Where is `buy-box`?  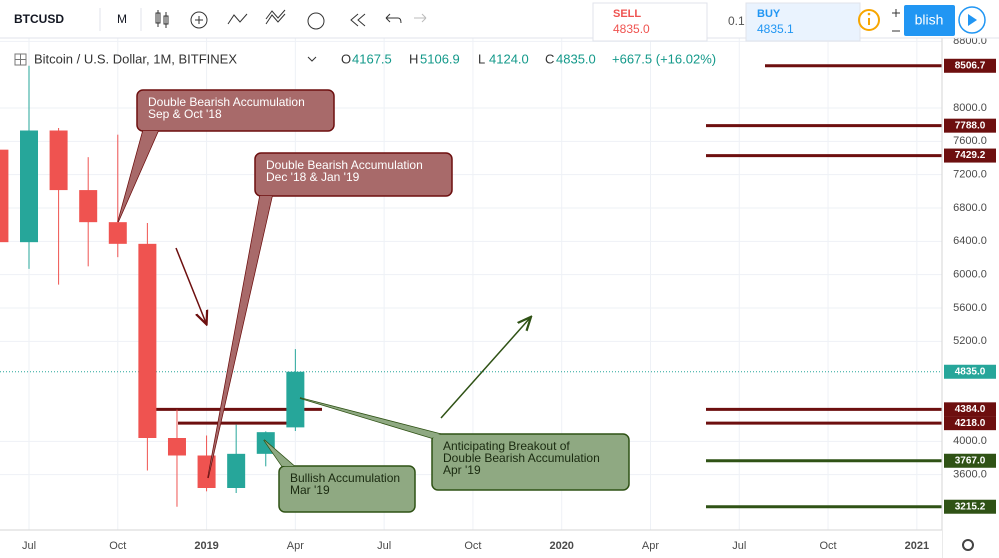
buy-box is located at coordinates (803, 22).